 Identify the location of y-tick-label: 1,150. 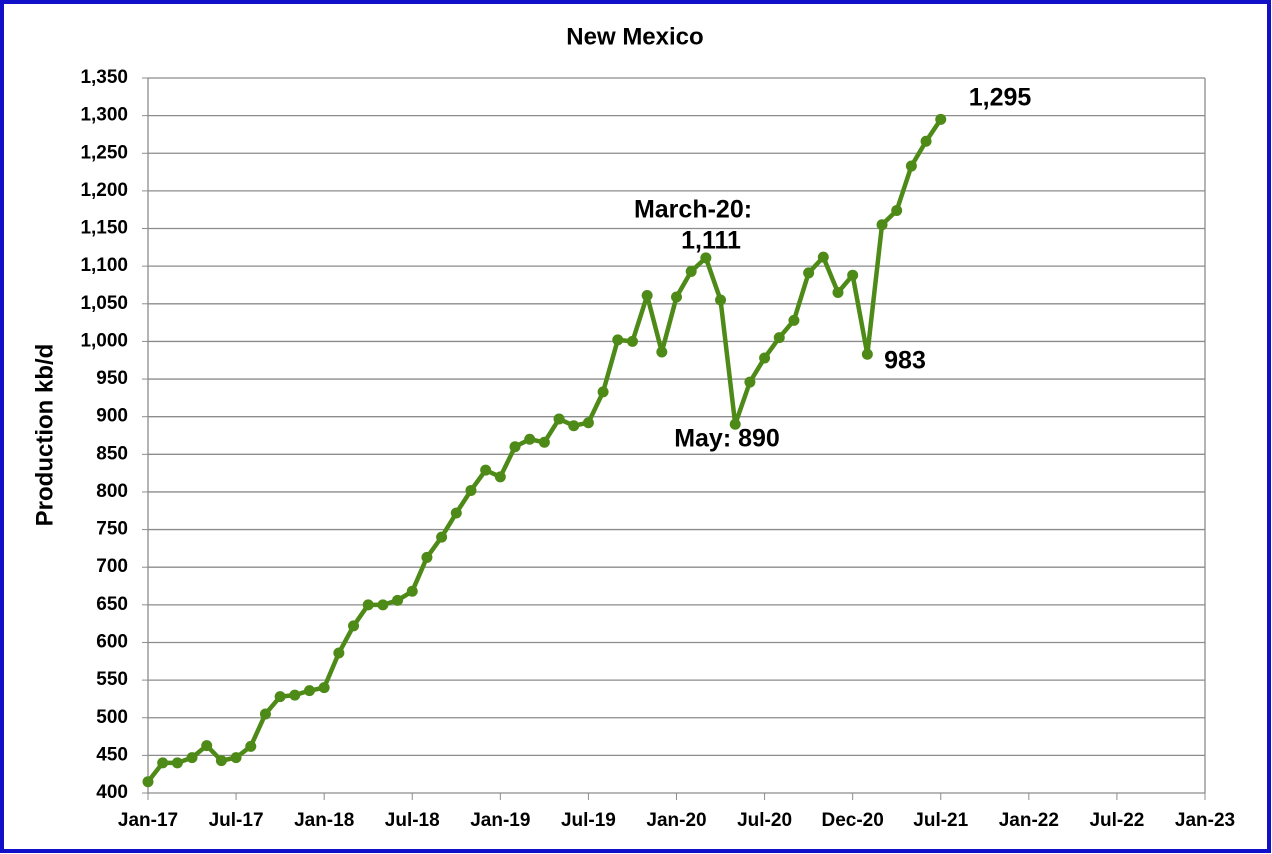
(104, 228).